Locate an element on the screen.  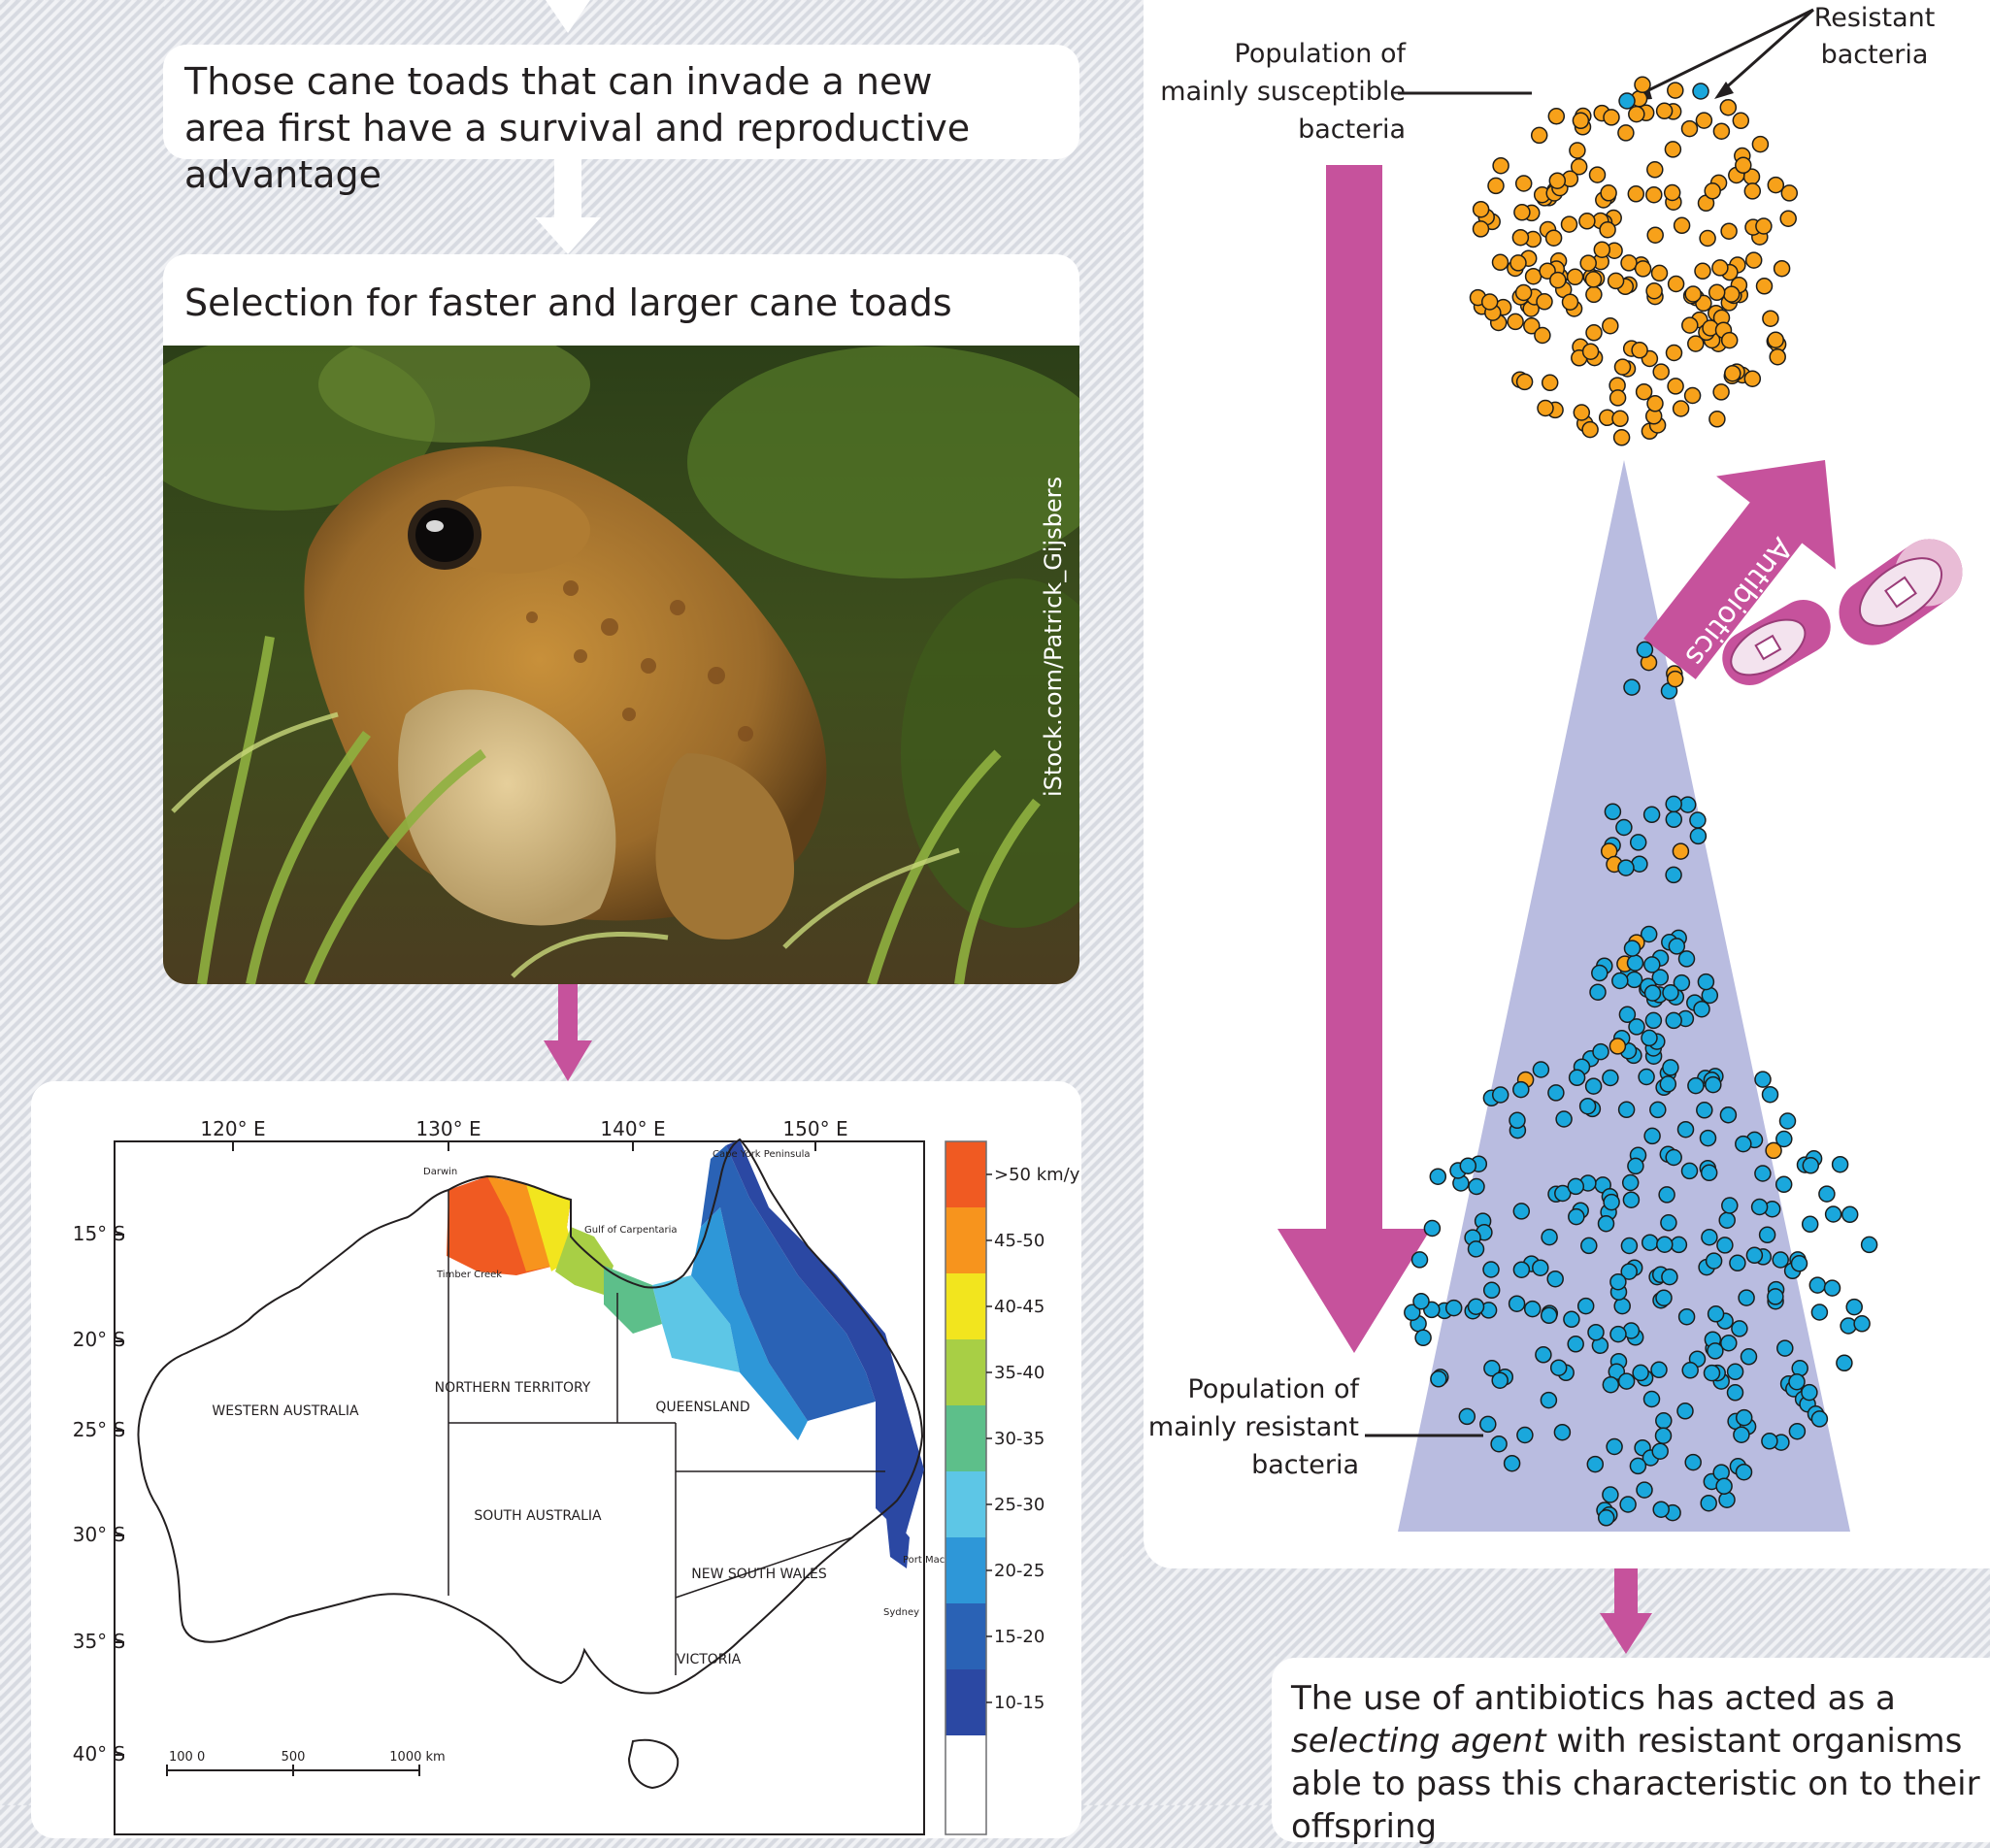
lat-label-20: 20° S is located at coordinates (99, 1339).